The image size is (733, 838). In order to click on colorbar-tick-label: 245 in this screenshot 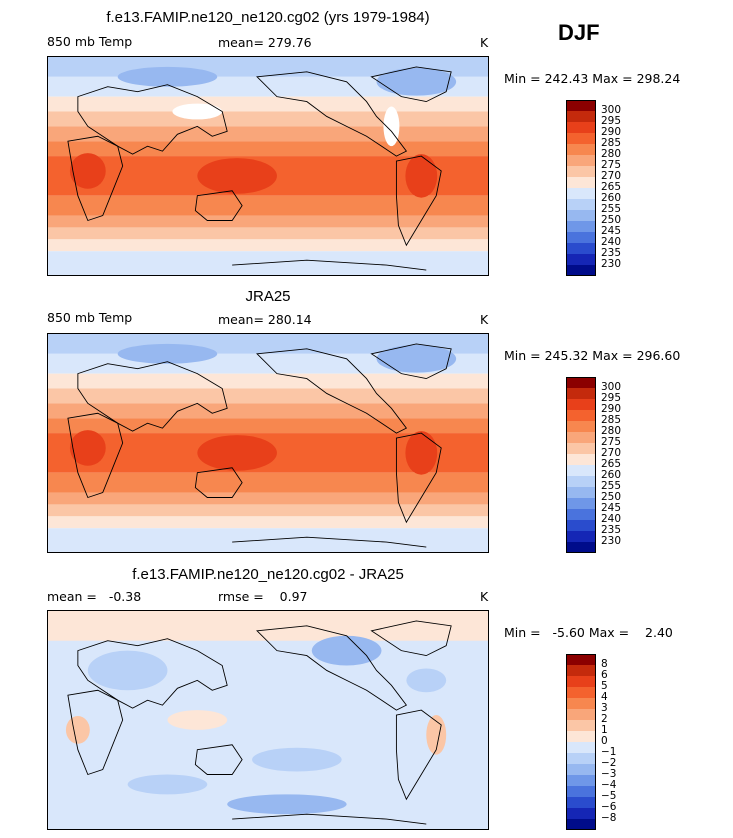, I will do `click(611, 231)`.